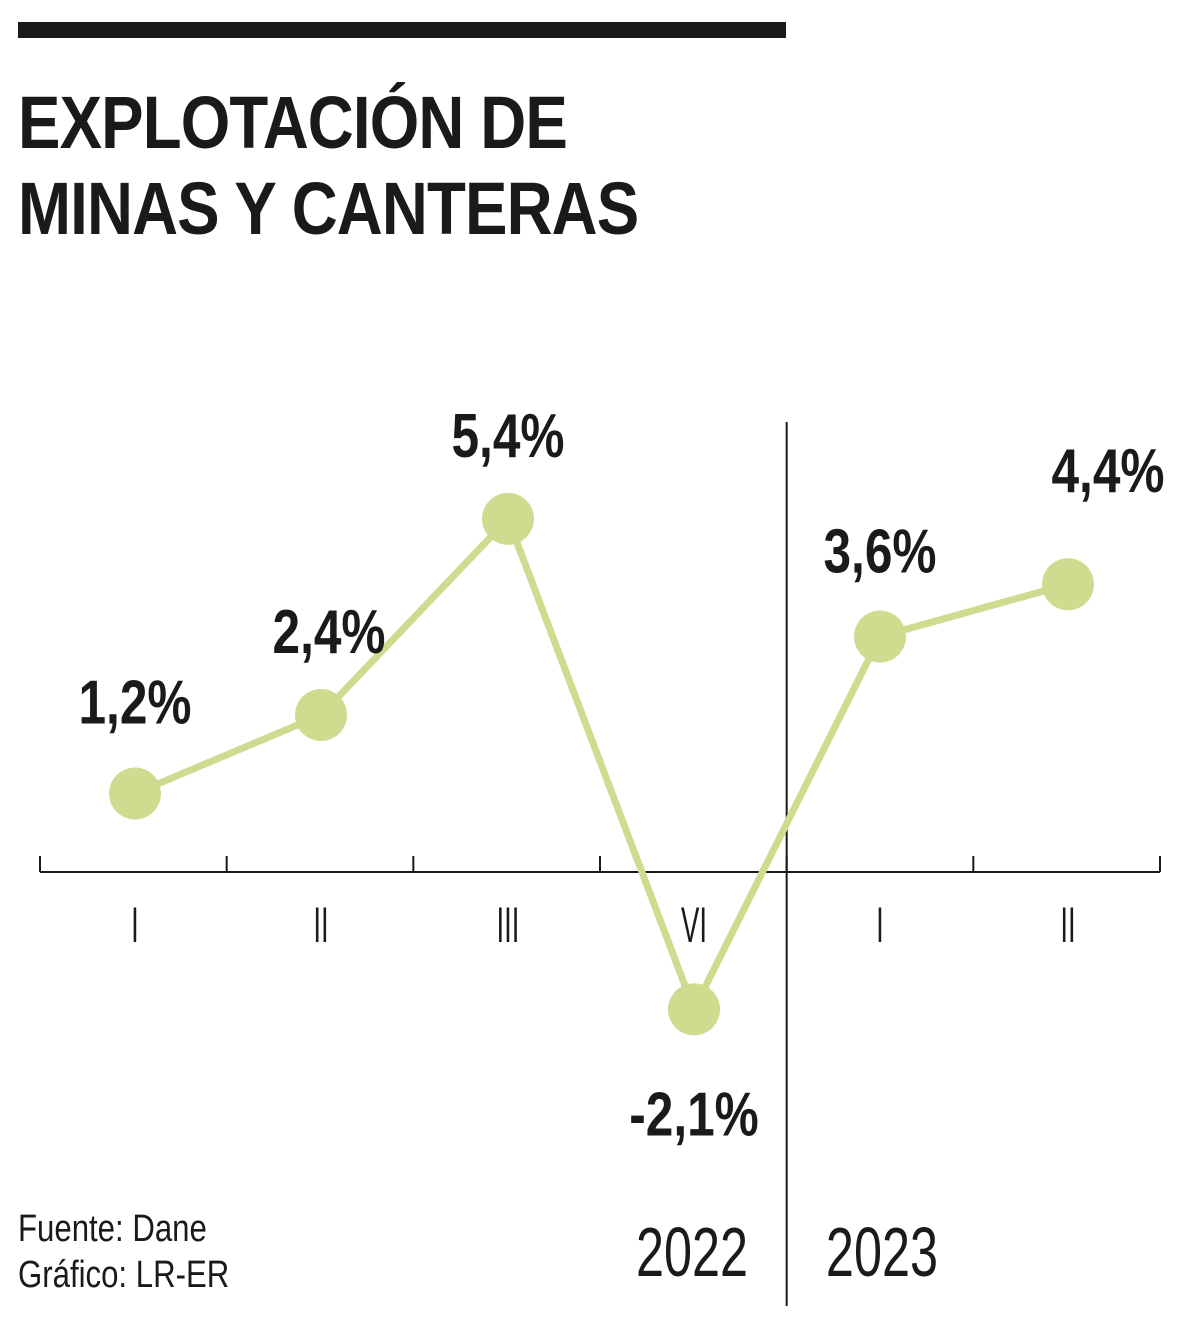 The height and width of the screenshot is (1326, 1200). Describe the element at coordinates (328, 632) in the screenshot. I see `data-label: 2,4%` at that location.